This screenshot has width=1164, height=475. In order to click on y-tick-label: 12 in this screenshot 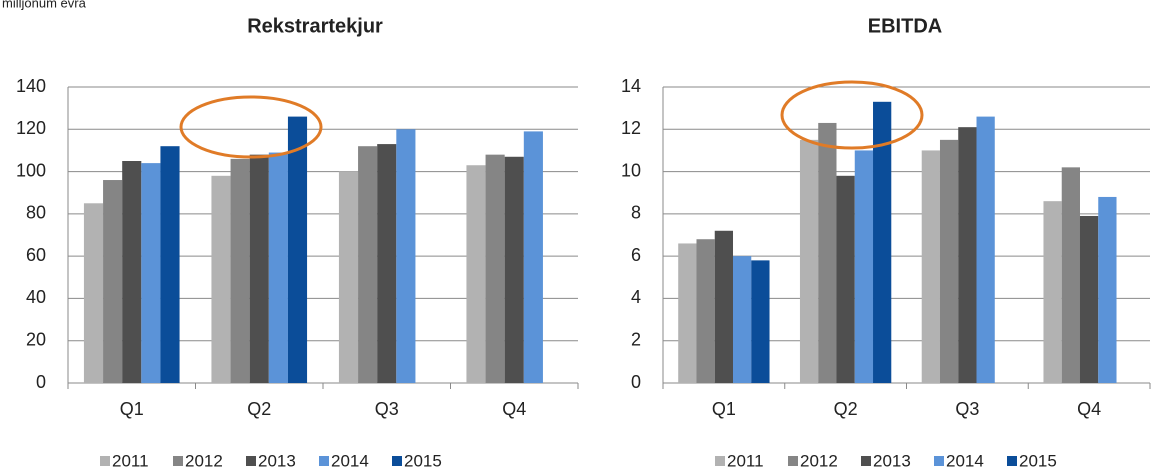, I will do `click(631, 128)`.